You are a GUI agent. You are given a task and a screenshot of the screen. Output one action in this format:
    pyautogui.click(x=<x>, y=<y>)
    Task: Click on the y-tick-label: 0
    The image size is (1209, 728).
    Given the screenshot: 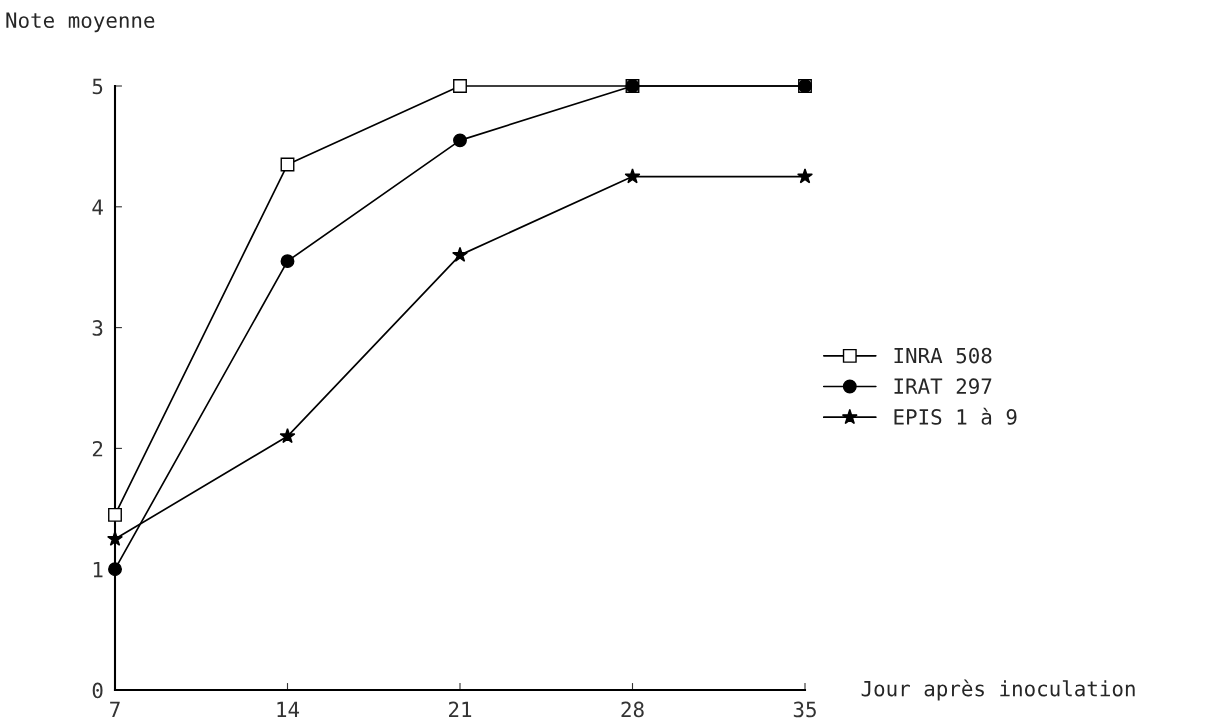 What is the action you would take?
    pyautogui.click(x=97, y=690)
    